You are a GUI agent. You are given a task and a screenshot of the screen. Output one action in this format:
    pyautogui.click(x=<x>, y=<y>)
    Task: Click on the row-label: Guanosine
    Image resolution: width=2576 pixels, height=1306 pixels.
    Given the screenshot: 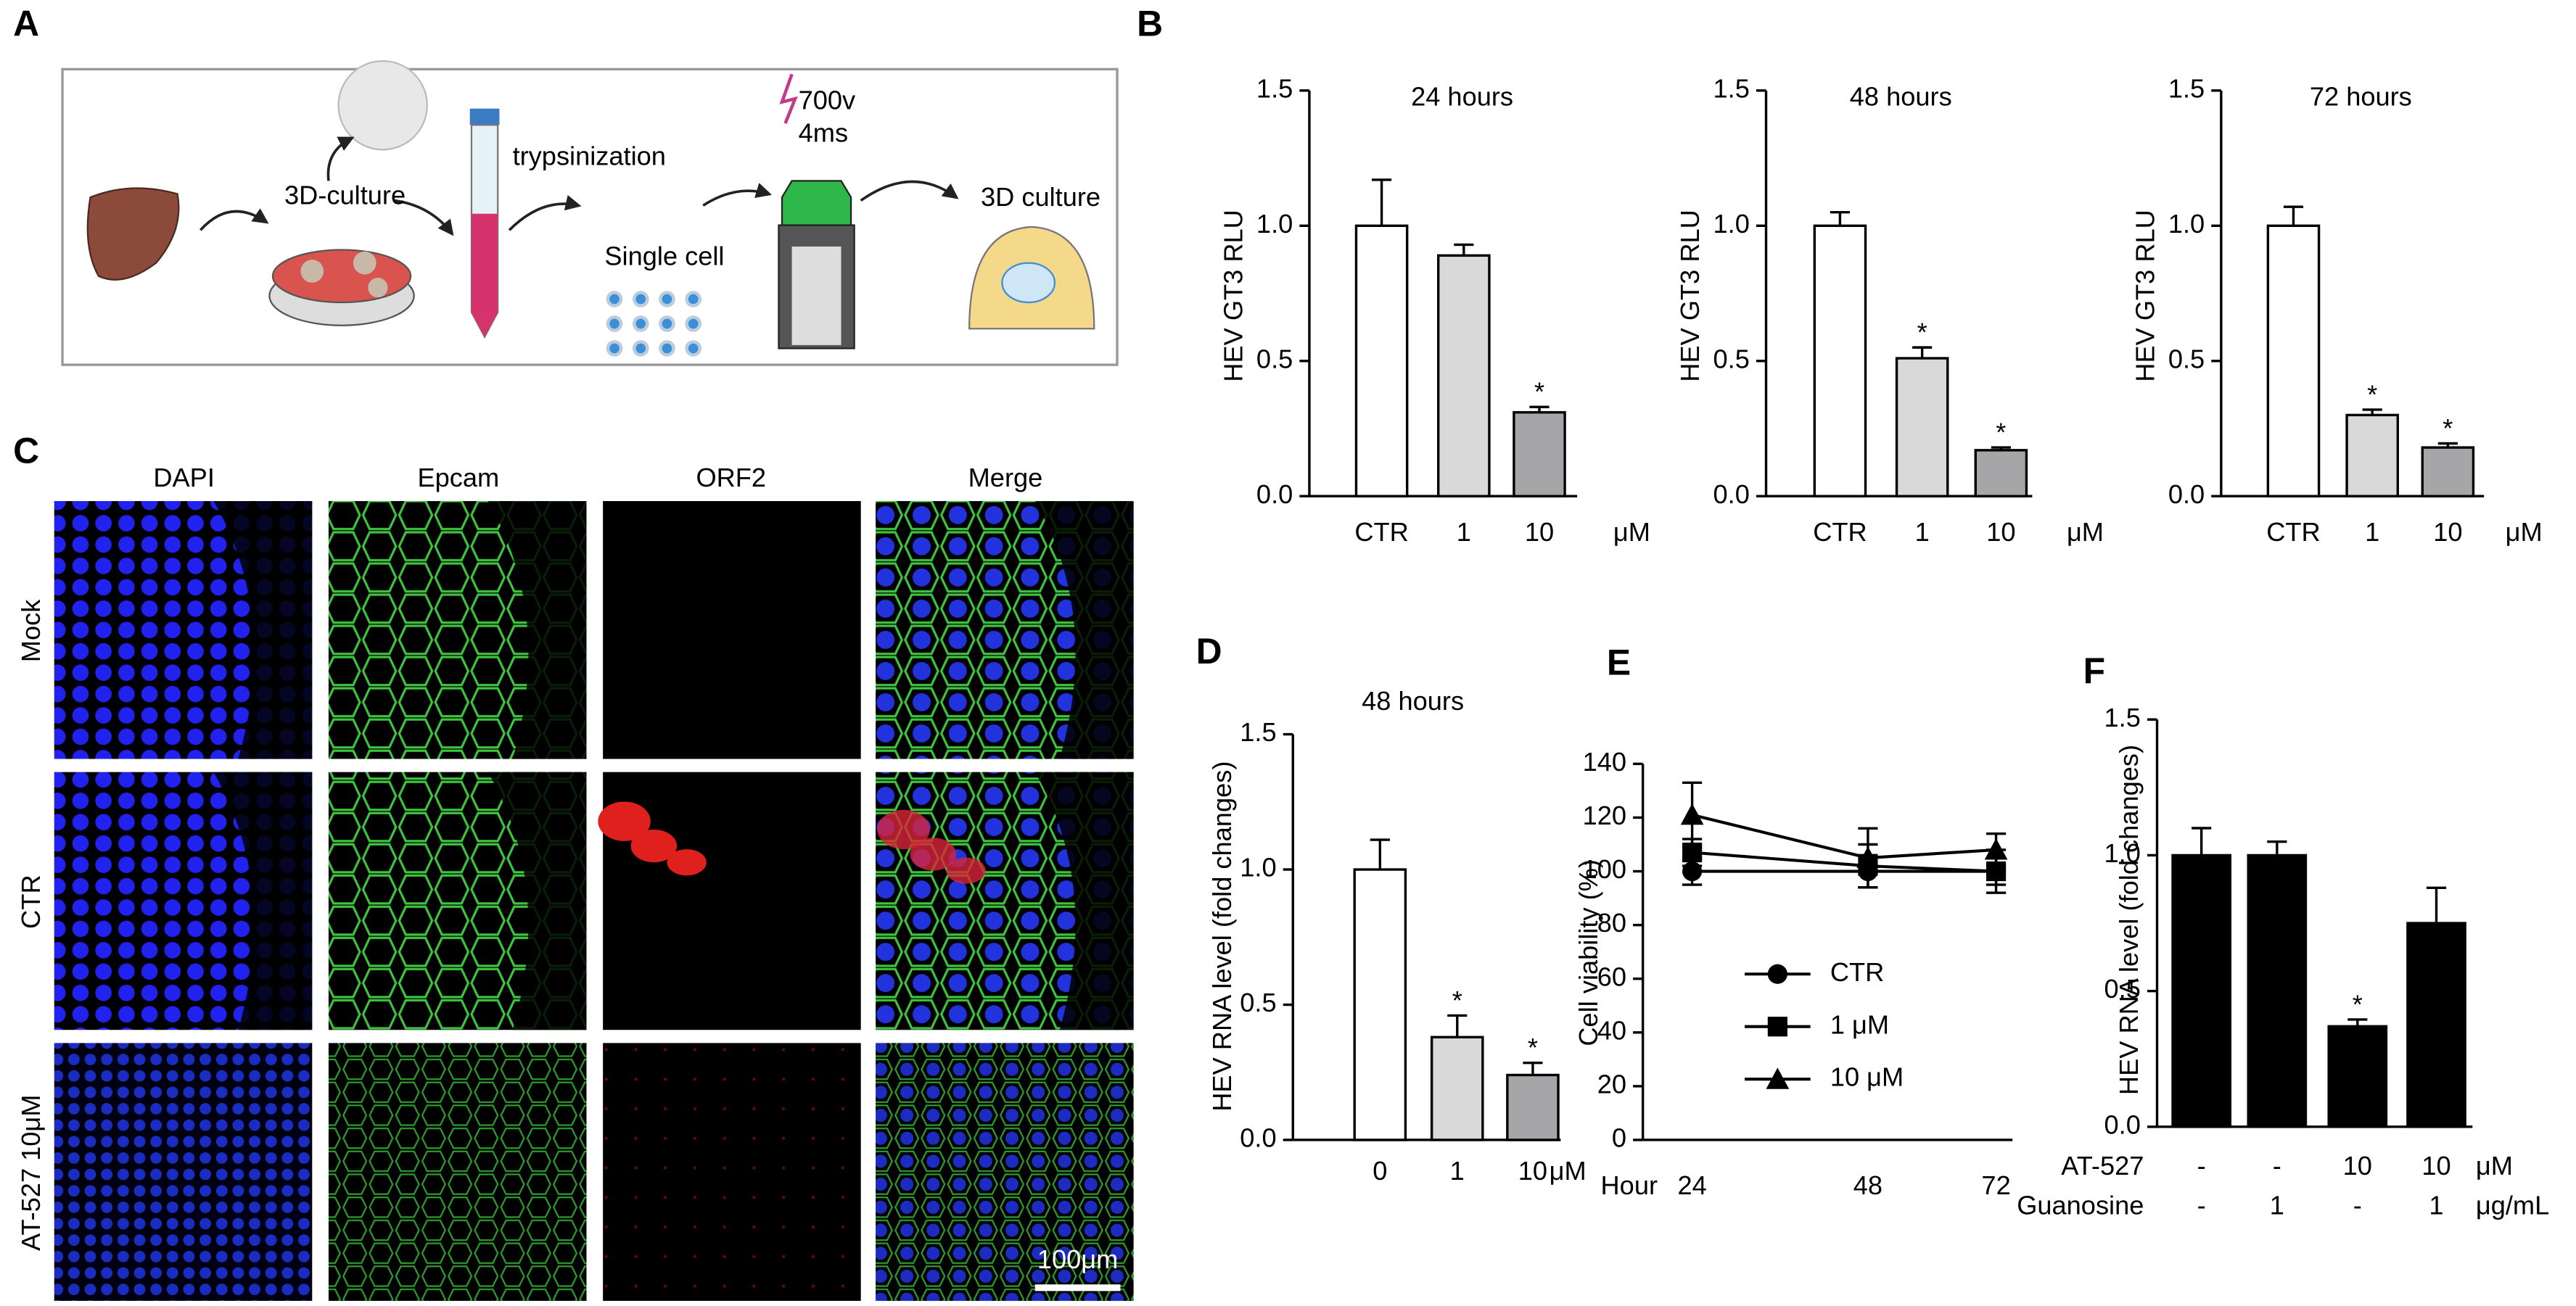 What is the action you would take?
    pyautogui.click(x=2080, y=1205)
    